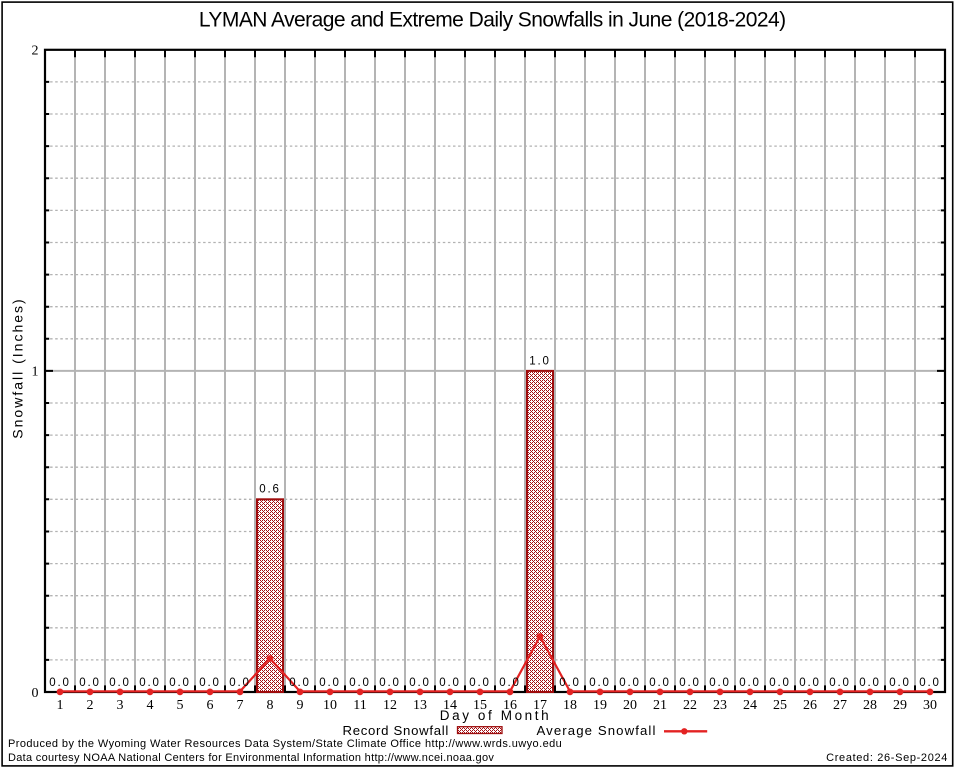 This screenshot has width=954, height=768. Describe the element at coordinates (35, 693) in the screenshot. I see `svg-text: 0` at that location.